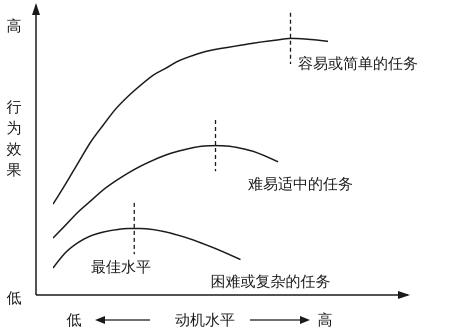  Describe the element at coordinates (121, 267) in the screenshot. I see `annotation: 最佳水平` at that location.